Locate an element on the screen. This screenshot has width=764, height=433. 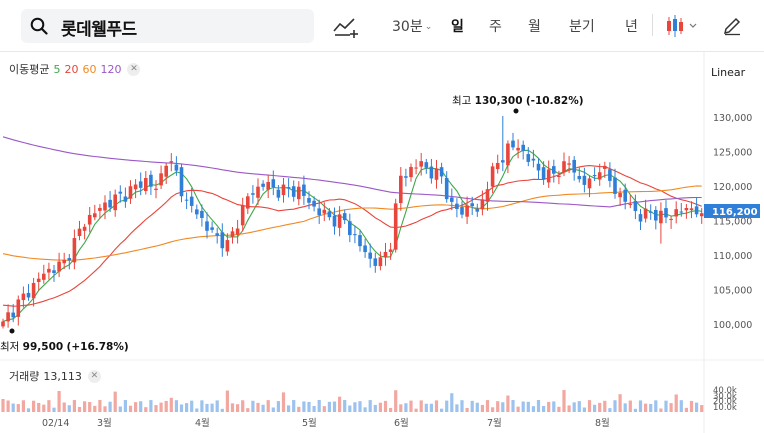
period-quarter: 분기 is located at coordinates (582, 26).